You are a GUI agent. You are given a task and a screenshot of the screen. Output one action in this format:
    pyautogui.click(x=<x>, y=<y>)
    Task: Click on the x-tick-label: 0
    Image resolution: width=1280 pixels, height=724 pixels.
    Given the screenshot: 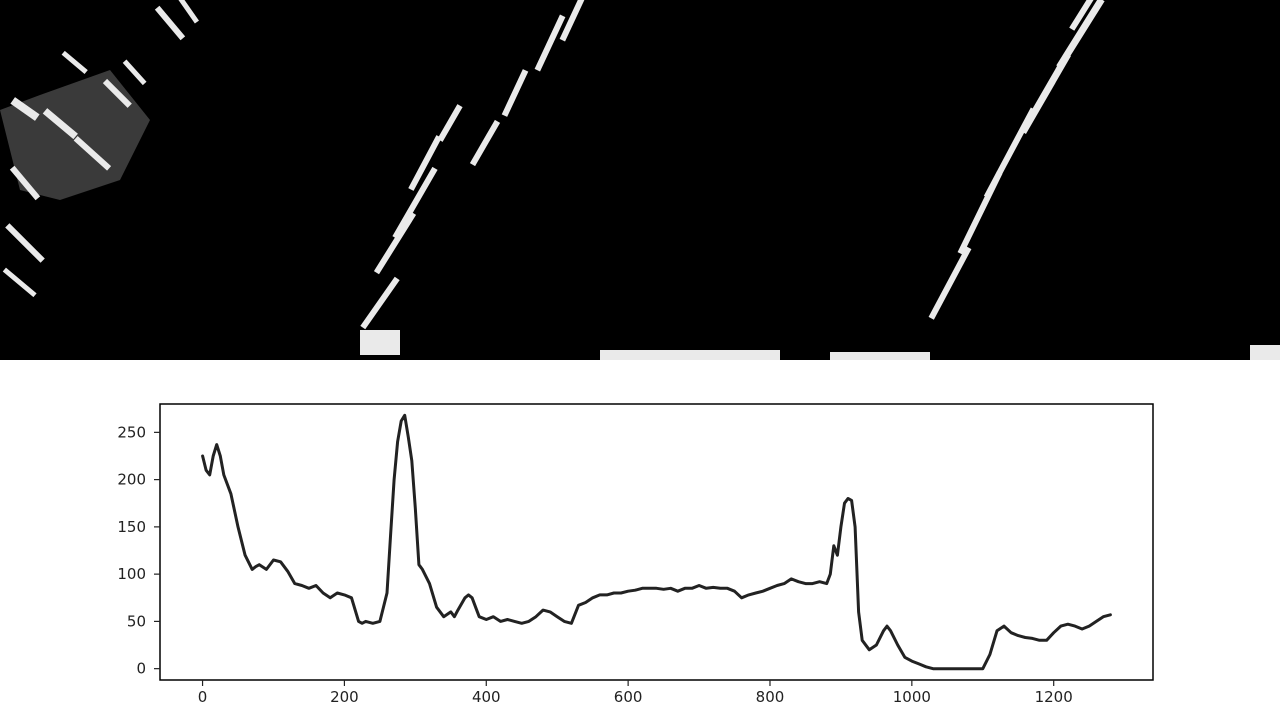 What is the action you would take?
    pyautogui.click(x=203, y=697)
    